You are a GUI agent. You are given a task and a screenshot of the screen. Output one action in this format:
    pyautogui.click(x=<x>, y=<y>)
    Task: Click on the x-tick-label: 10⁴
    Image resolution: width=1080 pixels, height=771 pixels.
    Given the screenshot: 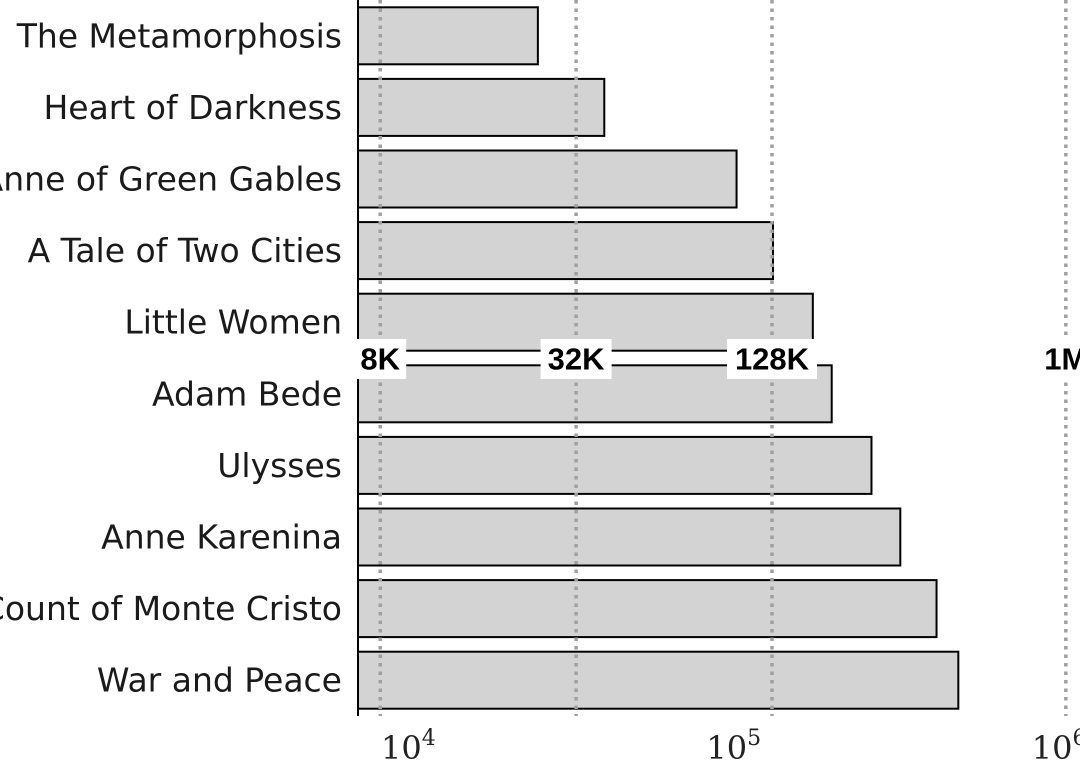 What is the action you would take?
    pyautogui.click(x=408, y=746)
    